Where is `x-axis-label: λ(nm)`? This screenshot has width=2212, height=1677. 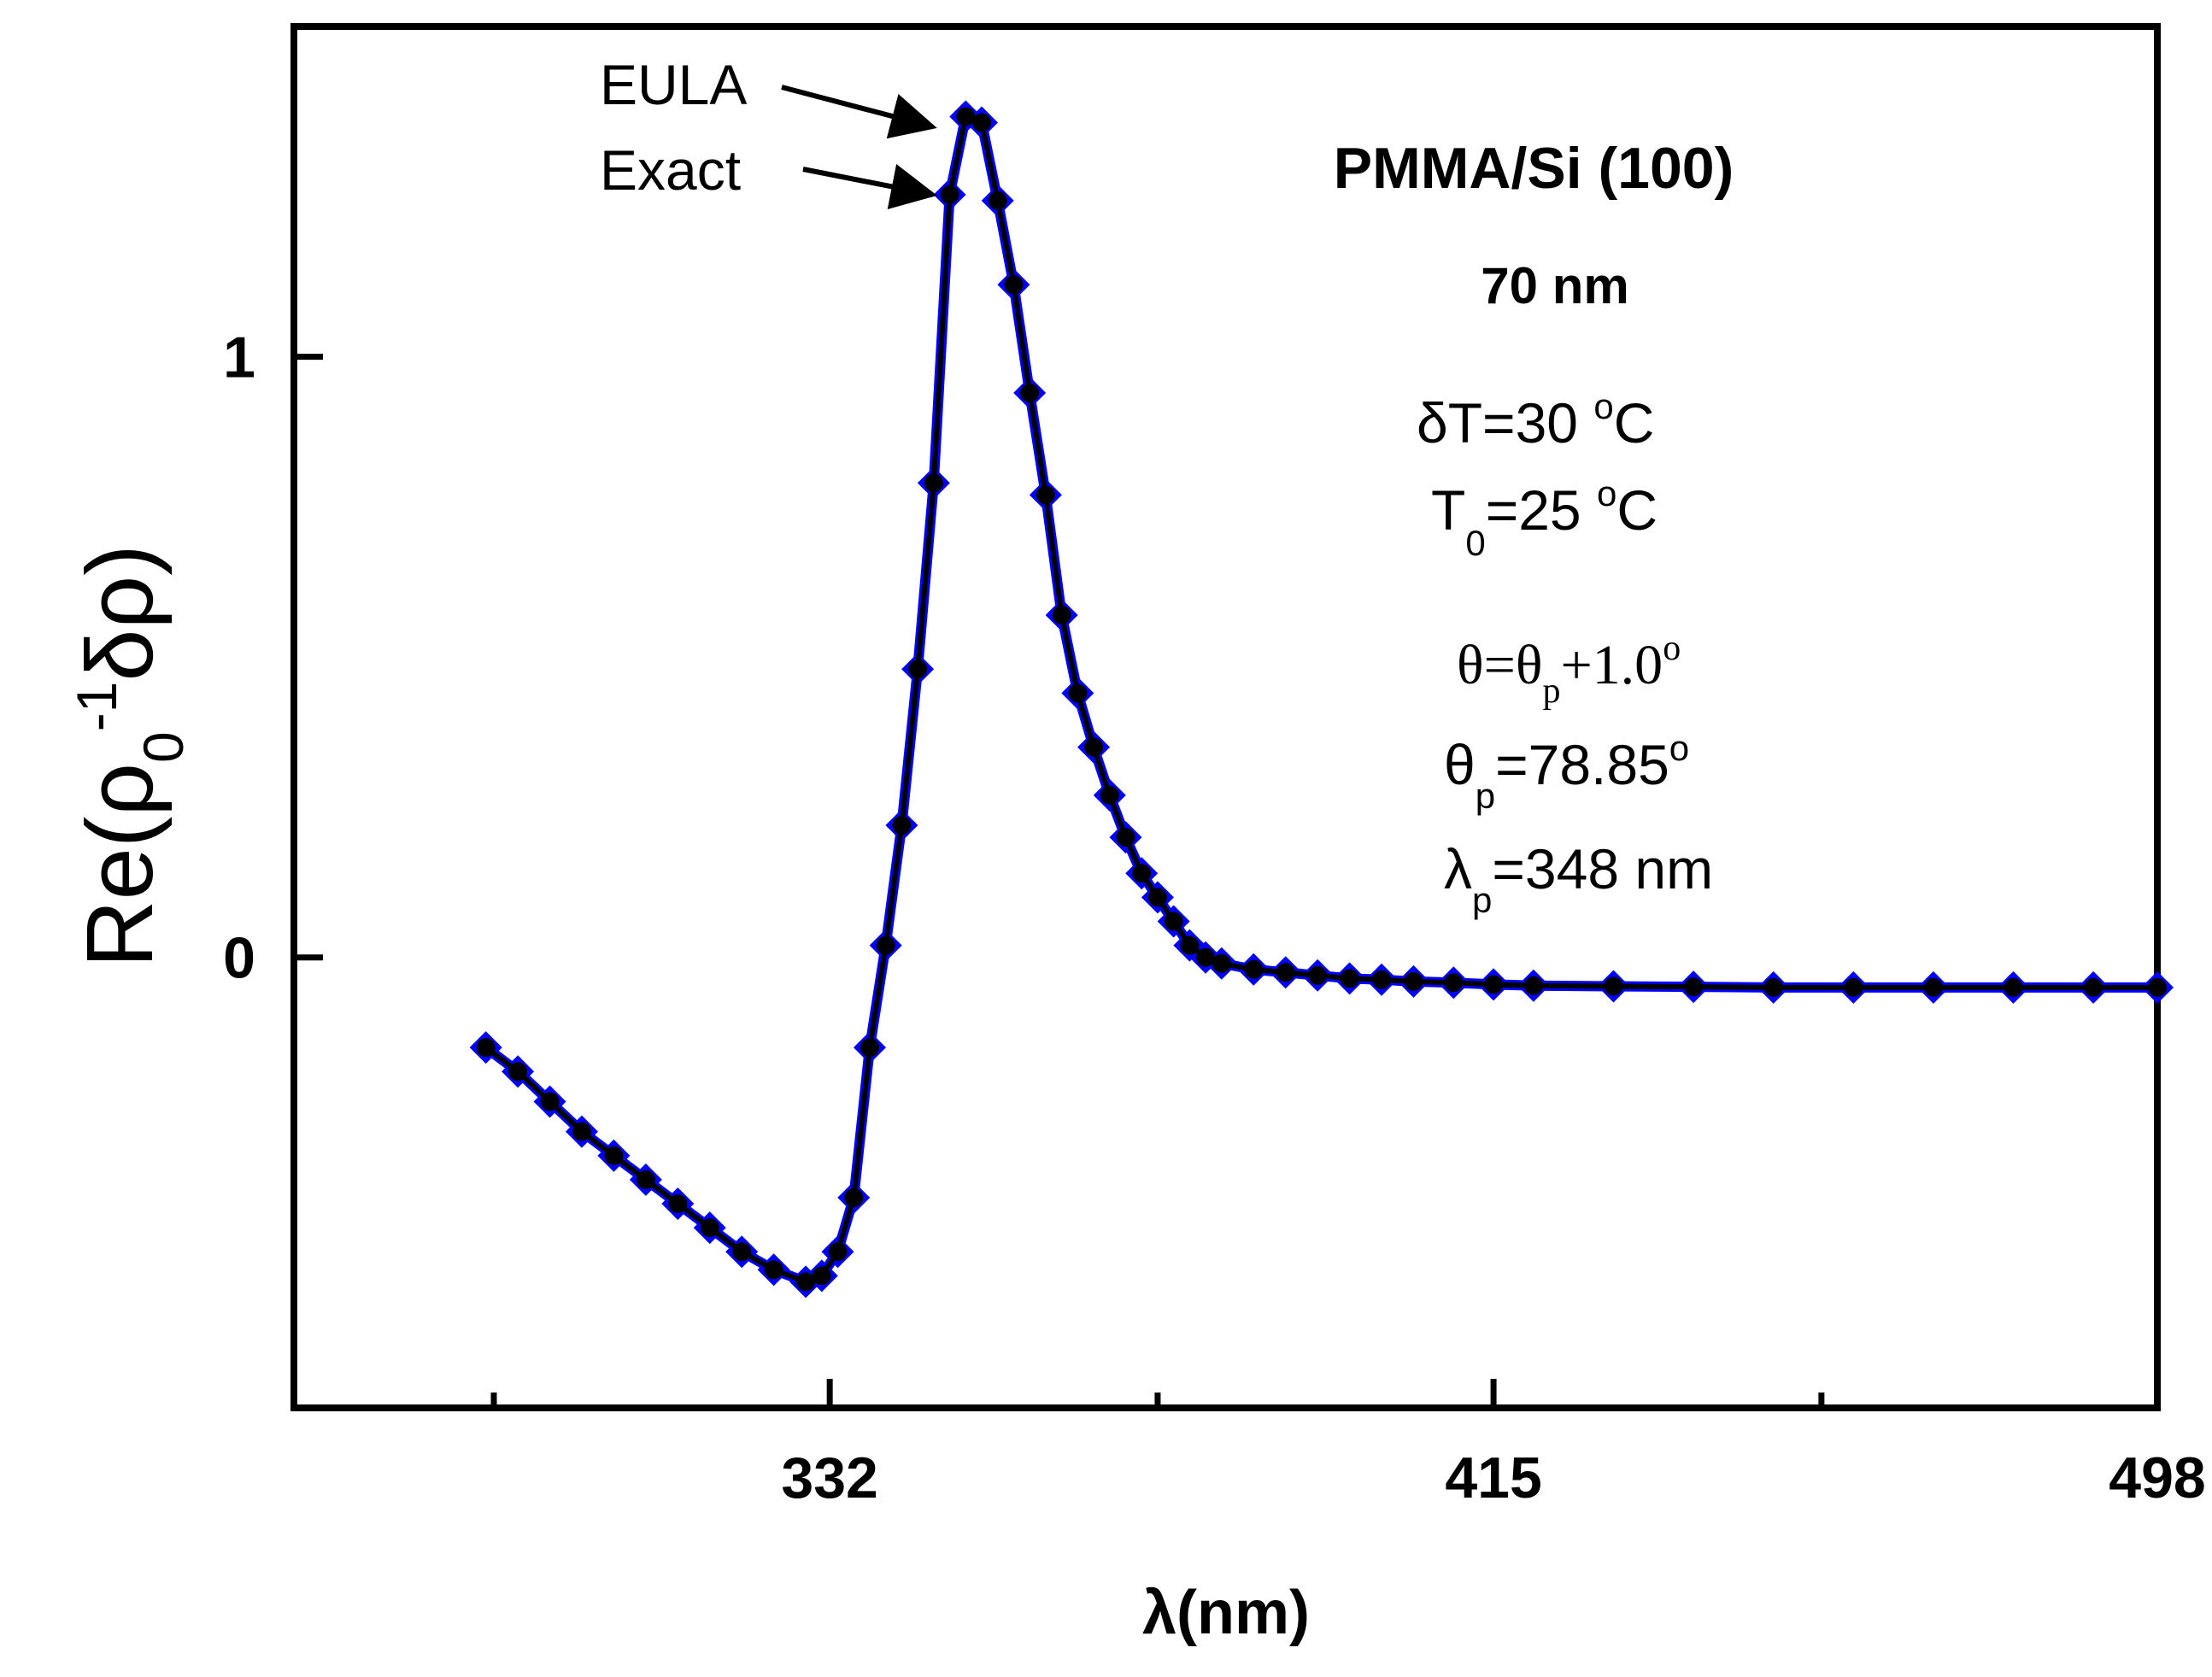 x-axis-label: λ(nm) is located at coordinates (1226, 1613).